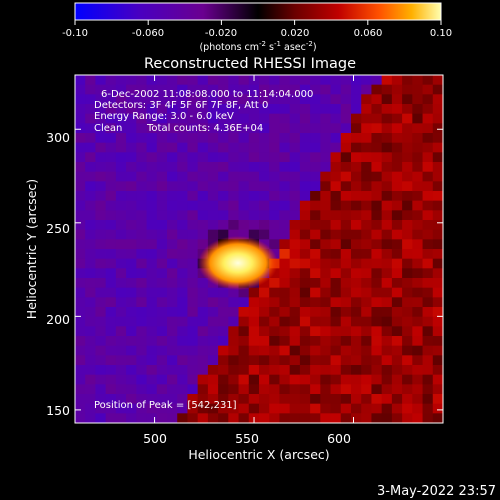 This screenshot has width=500, height=500. I want to click on info-total-counts: Total counts: 4.36E+04, so click(204, 128).